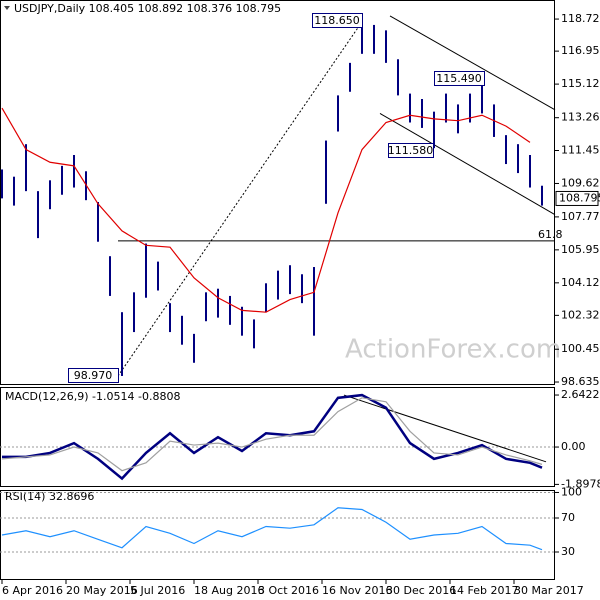 The height and width of the screenshot is (600, 600). What do you see at coordinates (580, 381) in the screenshot?
I see `y-tick-label: 98.635` at bounding box center [580, 381].